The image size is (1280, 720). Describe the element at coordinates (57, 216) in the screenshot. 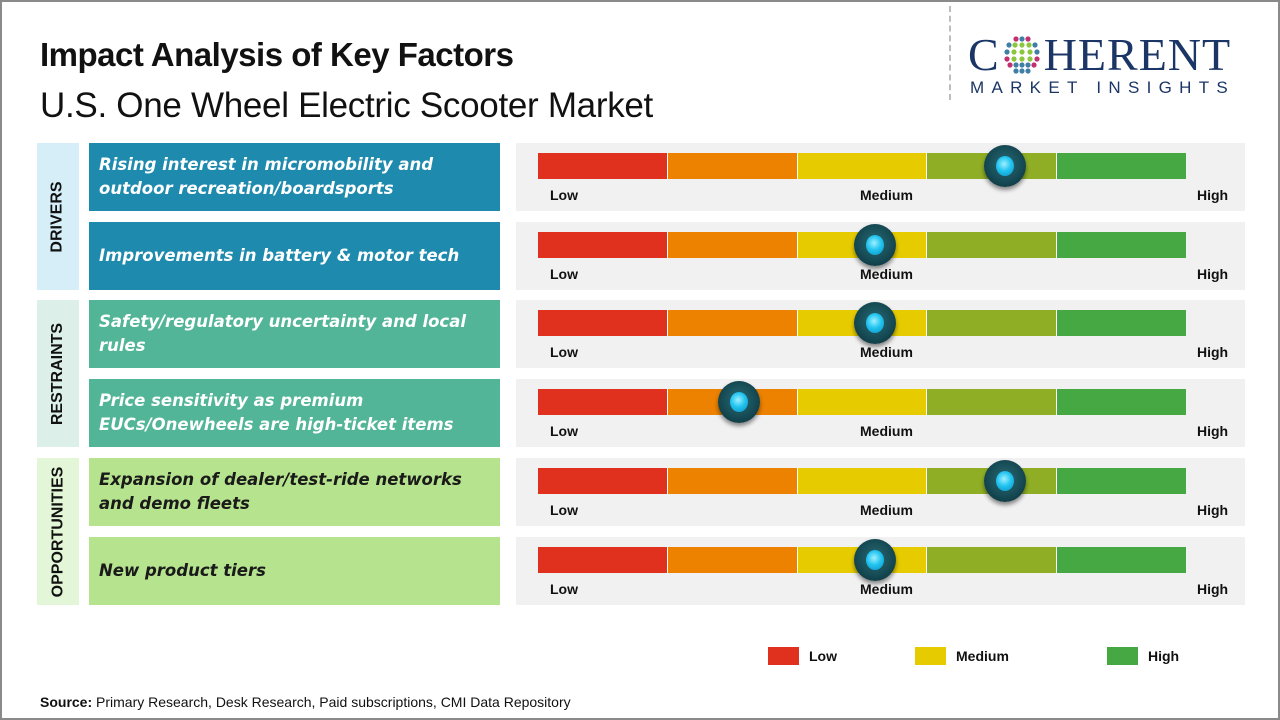

I see `category-drivers-text: DRIVERS` at that location.